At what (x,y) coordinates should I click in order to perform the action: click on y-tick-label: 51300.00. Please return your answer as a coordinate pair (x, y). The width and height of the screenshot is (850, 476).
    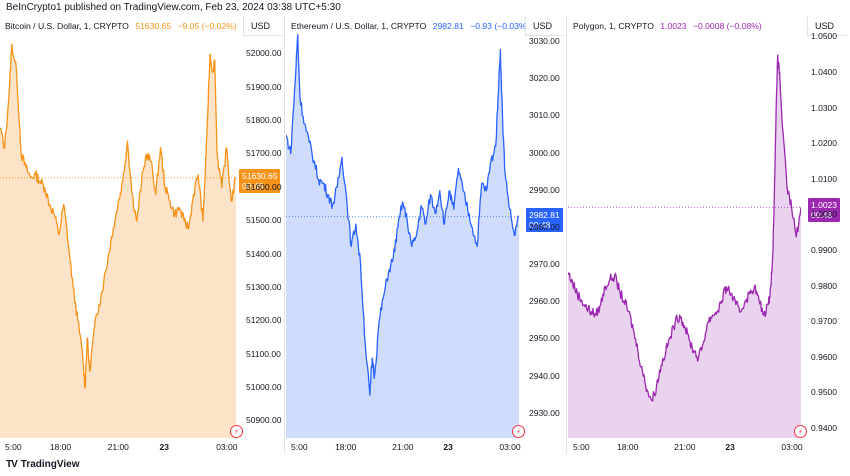
    Looking at the image, I should click on (264, 286).